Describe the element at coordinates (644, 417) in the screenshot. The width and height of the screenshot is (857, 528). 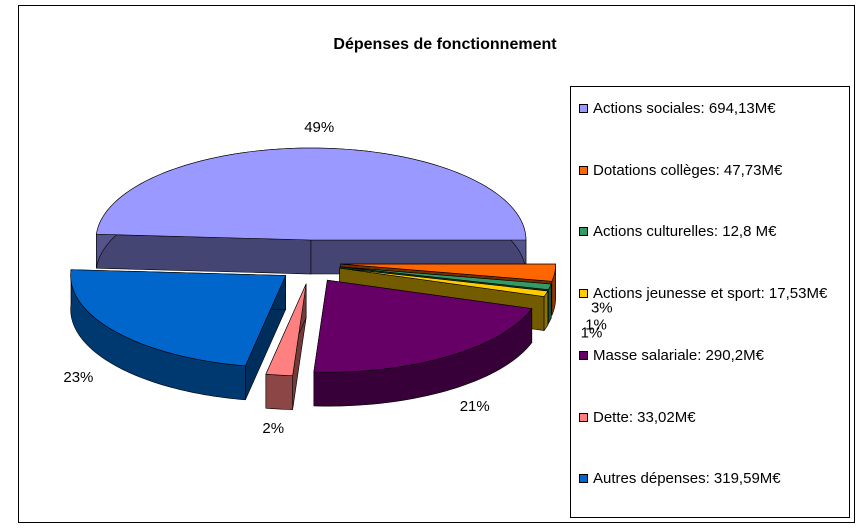
I see `legend-label: Dette: 33,02M€` at that location.